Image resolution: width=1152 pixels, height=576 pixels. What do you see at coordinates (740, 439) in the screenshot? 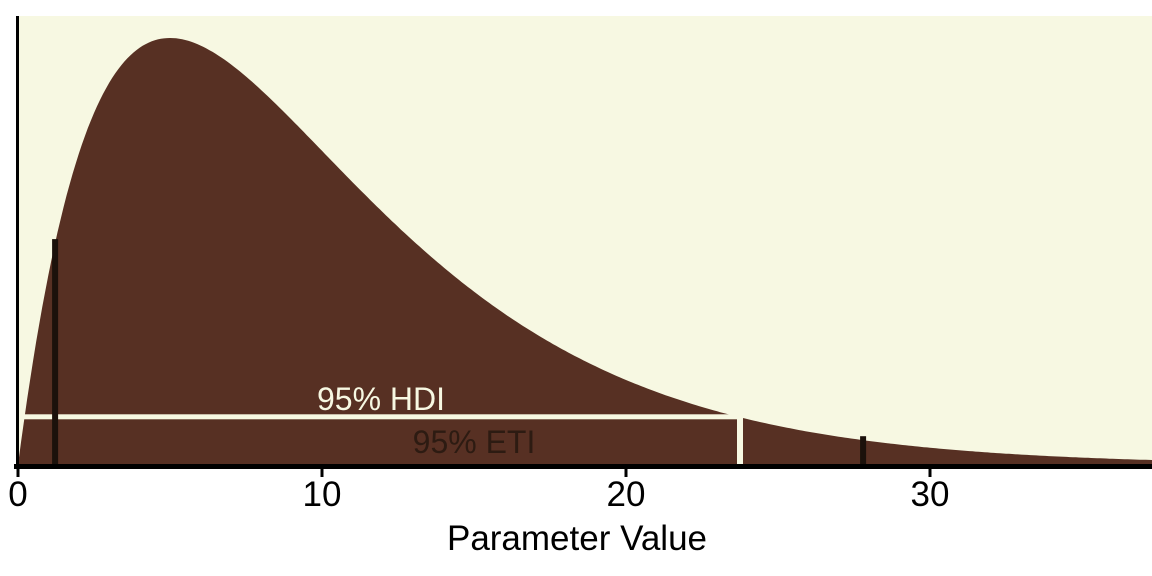
I see `hdi-upper-bound-tick` at bounding box center [740, 439].